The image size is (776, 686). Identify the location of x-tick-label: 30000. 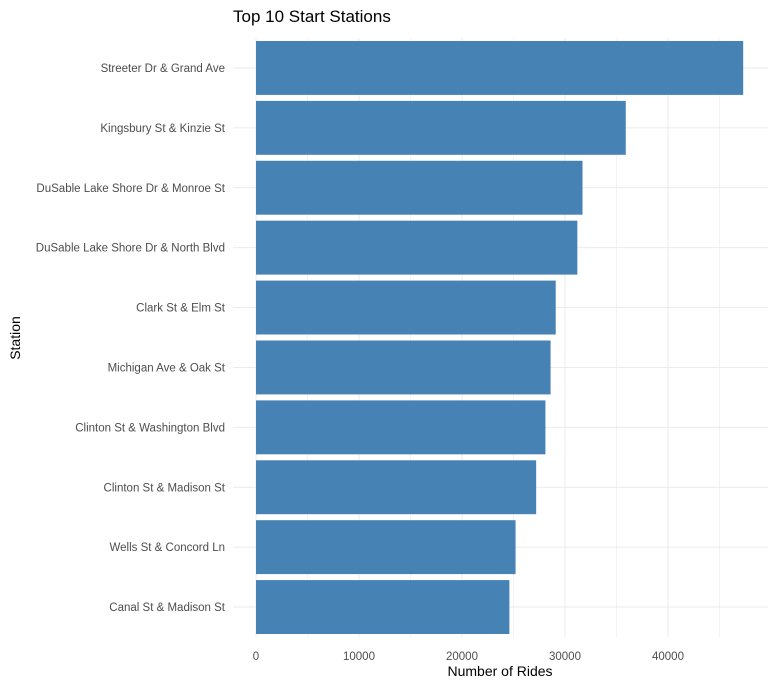
(565, 657).